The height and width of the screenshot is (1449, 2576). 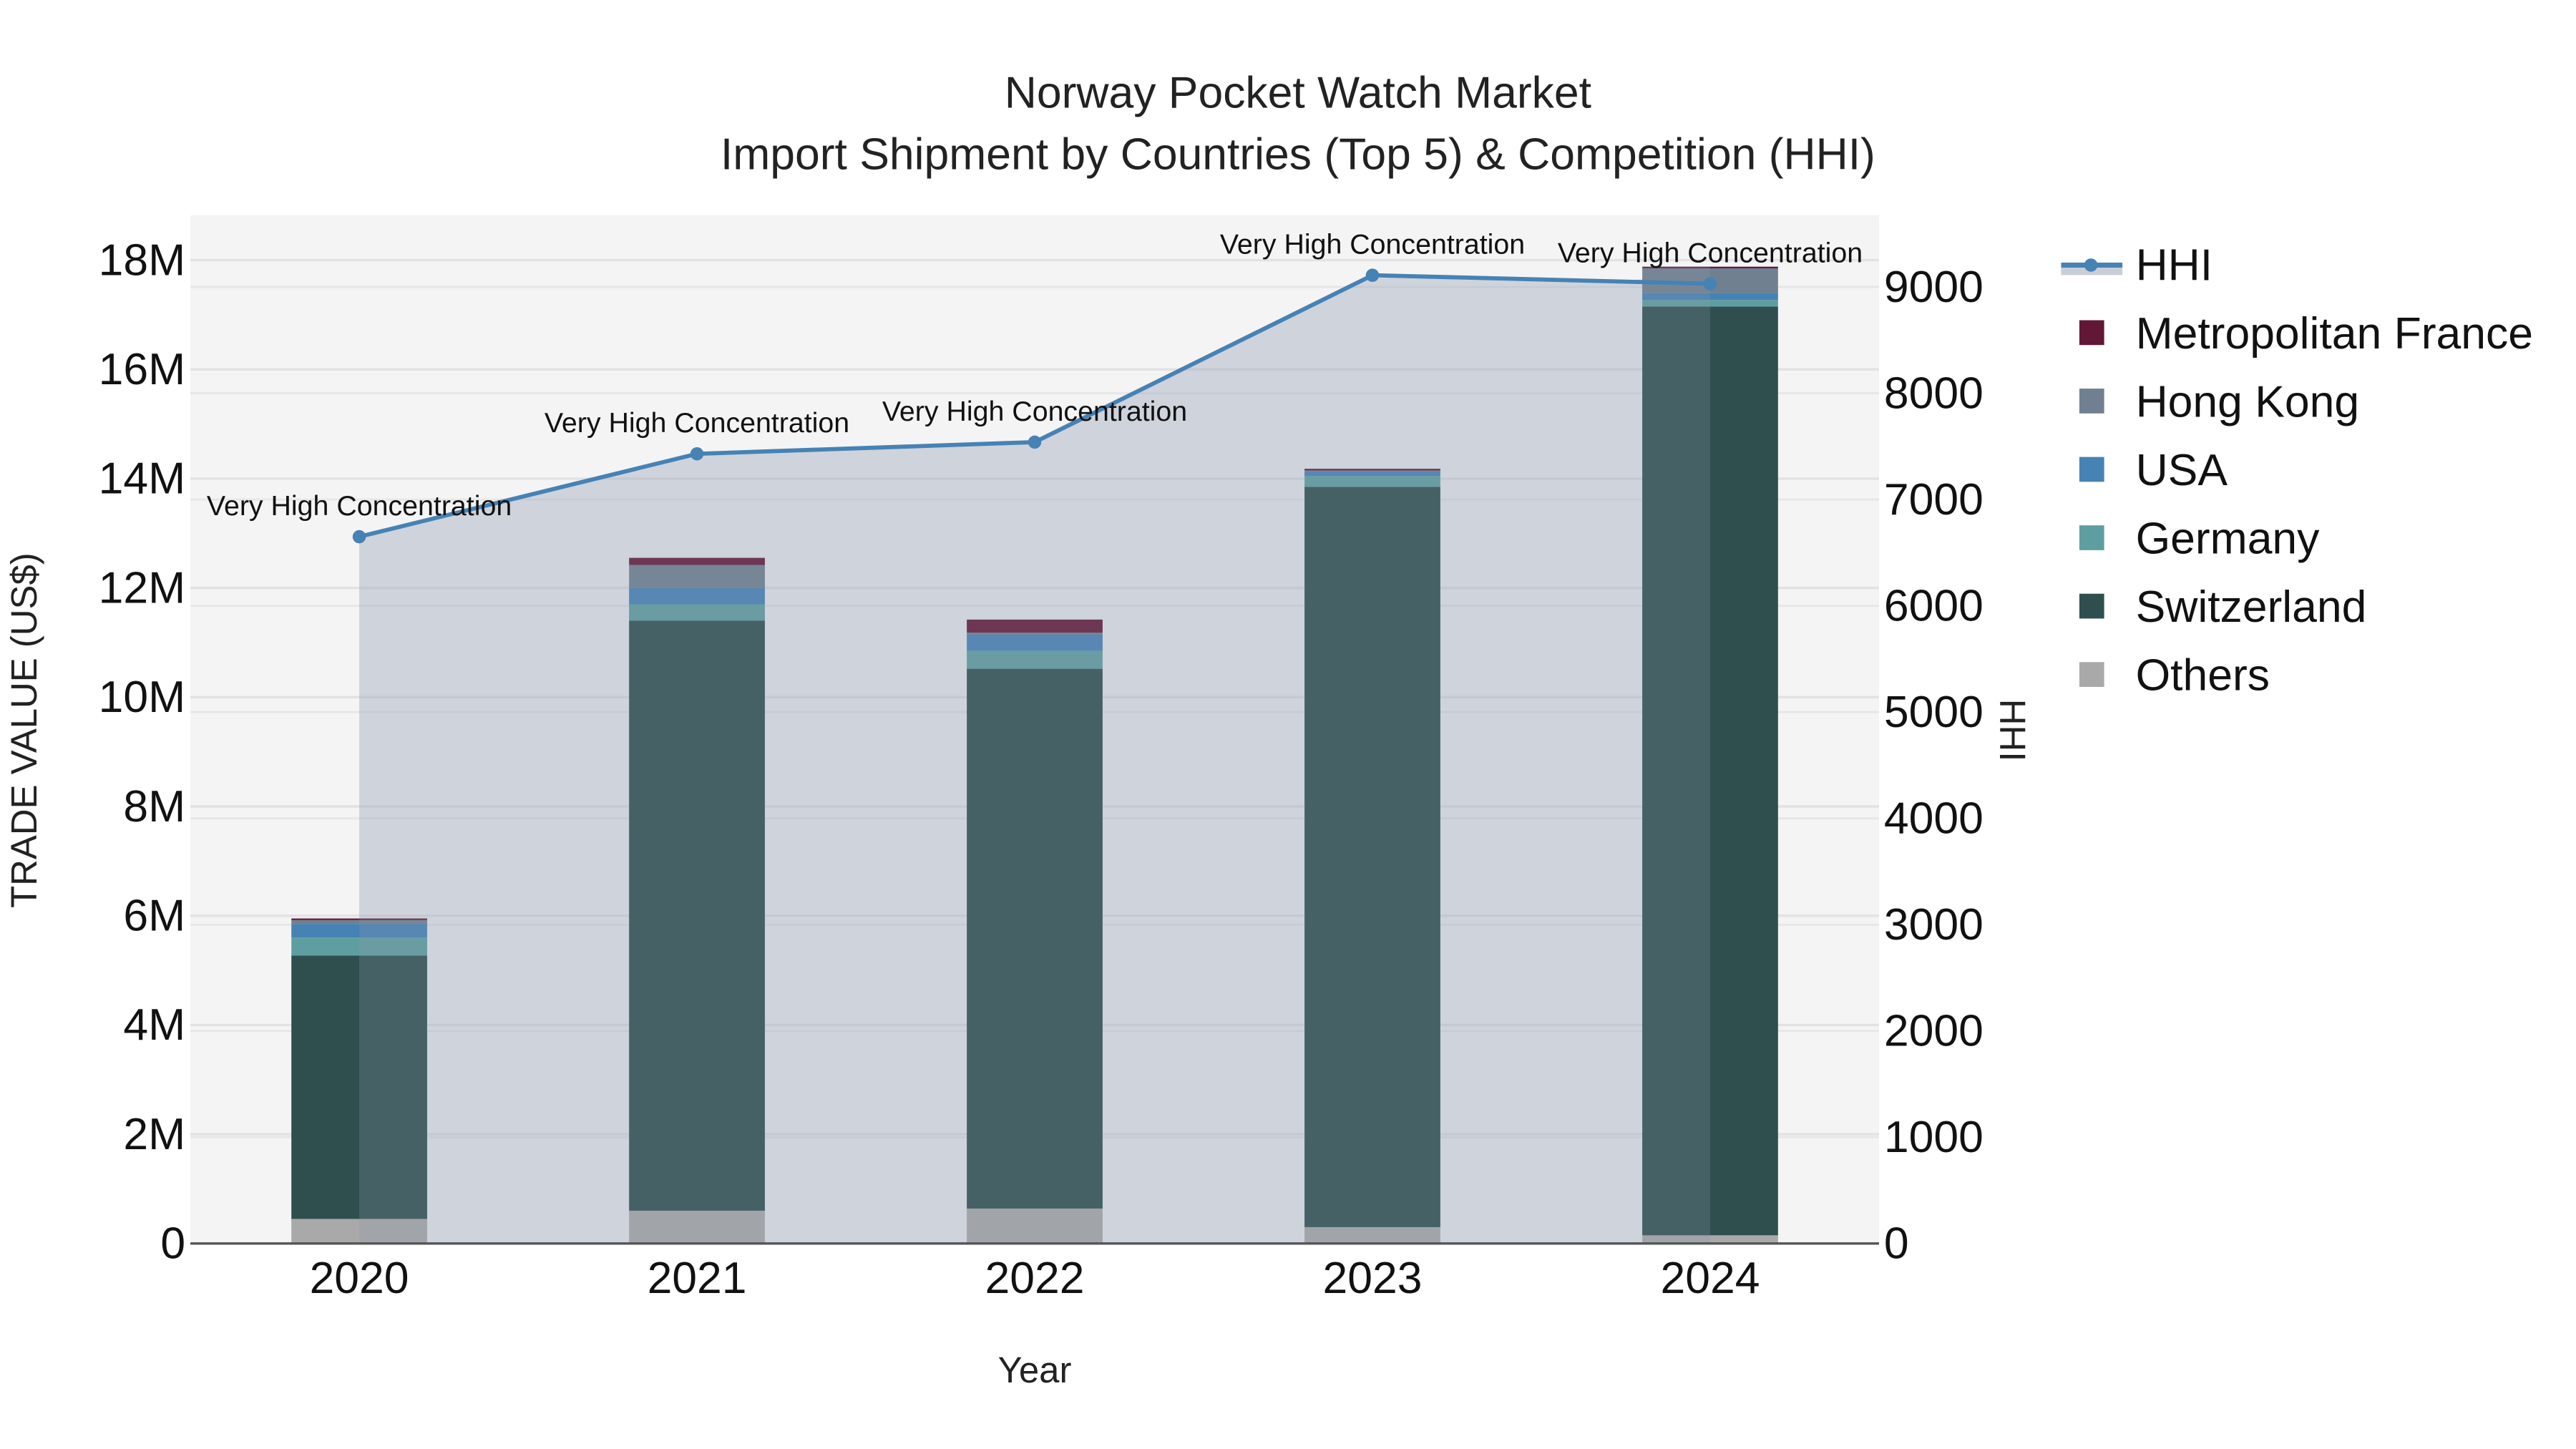 I want to click on y2-tick-label: 7000, so click(x=1934, y=499).